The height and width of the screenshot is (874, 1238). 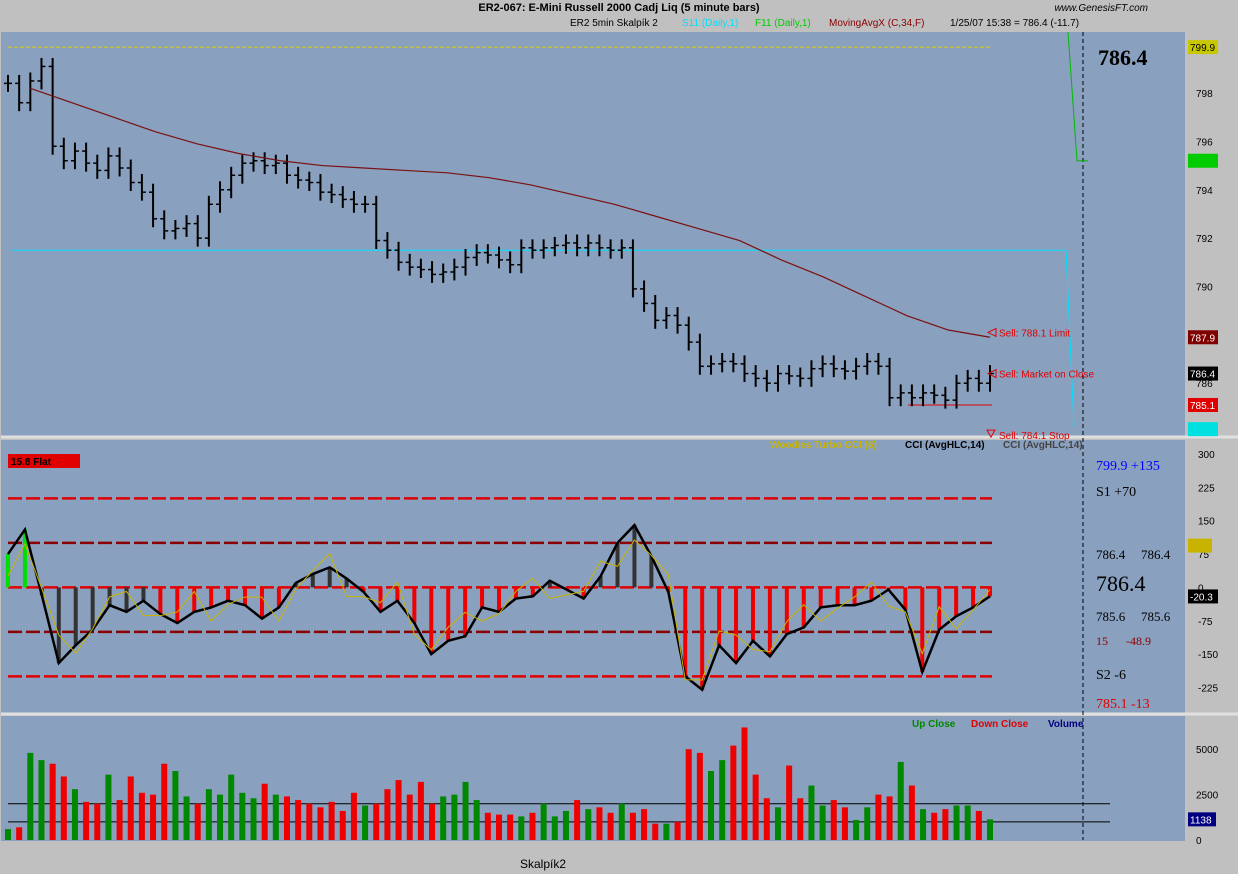 I want to click on price-tag: 786.4, so click(x=1202, y=375).